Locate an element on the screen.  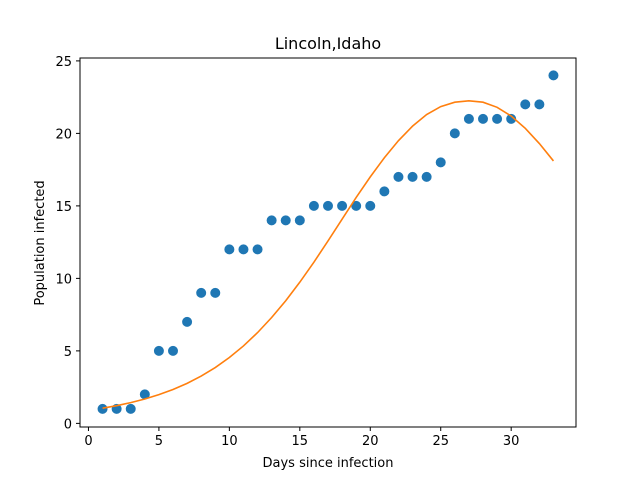
y-tick-label: 25 is located at coordinates (63, 62).